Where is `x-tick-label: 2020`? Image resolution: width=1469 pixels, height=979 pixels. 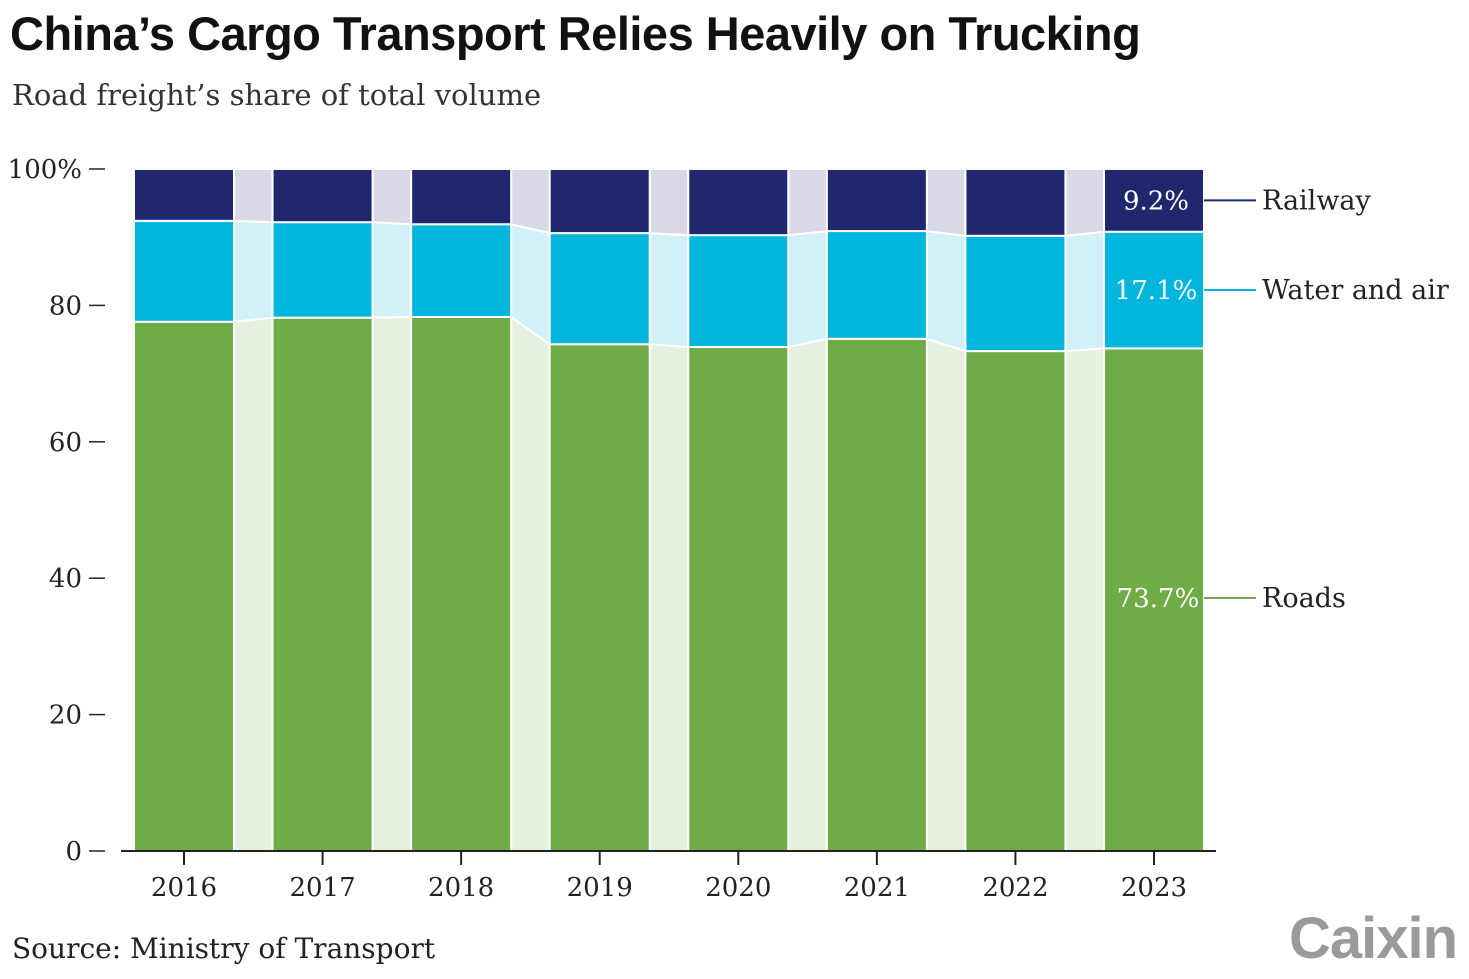 x-tick-label: 2020 is located at coordinates (738, 888).